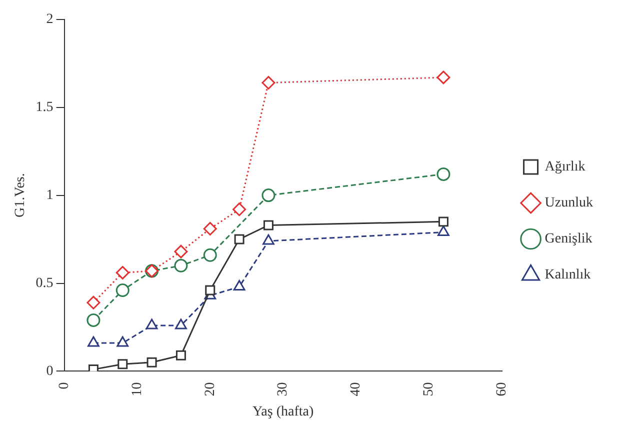 Image resolution: width=619 pixels, height=436 pixels. What do you see at coordinates (64, 386) in the screenshot?
I see `x-tick-label: 0` at bounding box center [64, 386].